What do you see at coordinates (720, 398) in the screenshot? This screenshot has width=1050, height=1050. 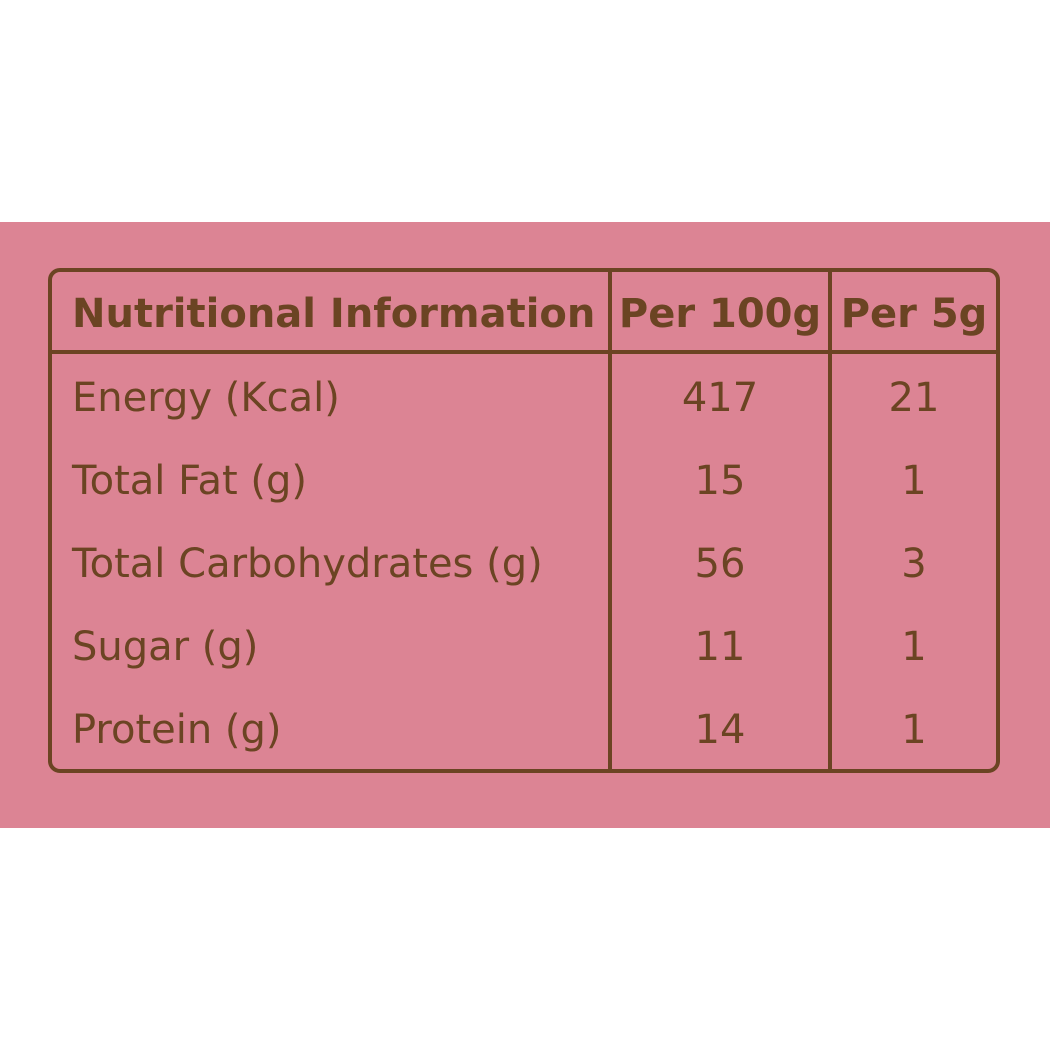 I see `table-cell: 417` at bounding box center [720, 398].